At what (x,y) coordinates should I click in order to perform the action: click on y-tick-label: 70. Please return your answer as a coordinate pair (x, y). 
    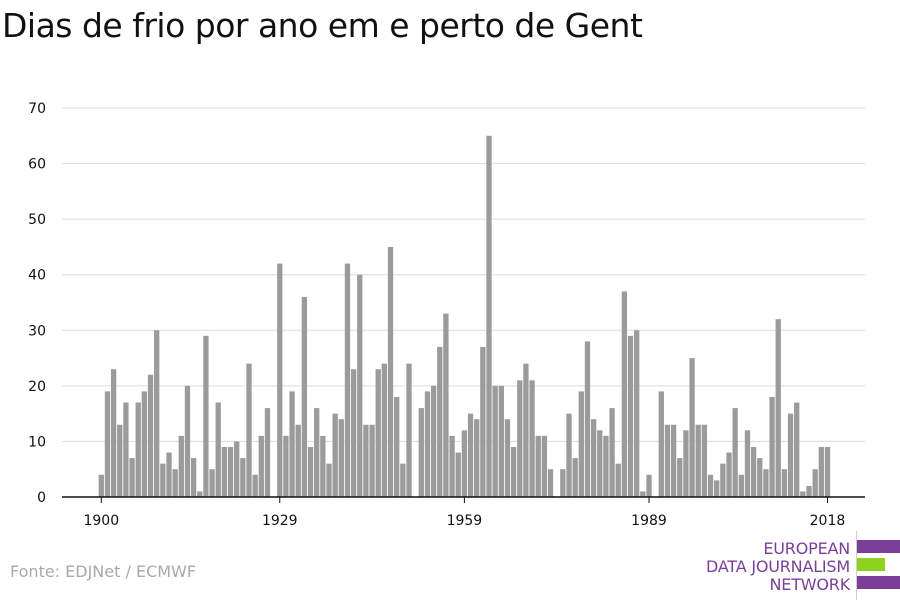
    Looking at the image, I should click on (37, 109).